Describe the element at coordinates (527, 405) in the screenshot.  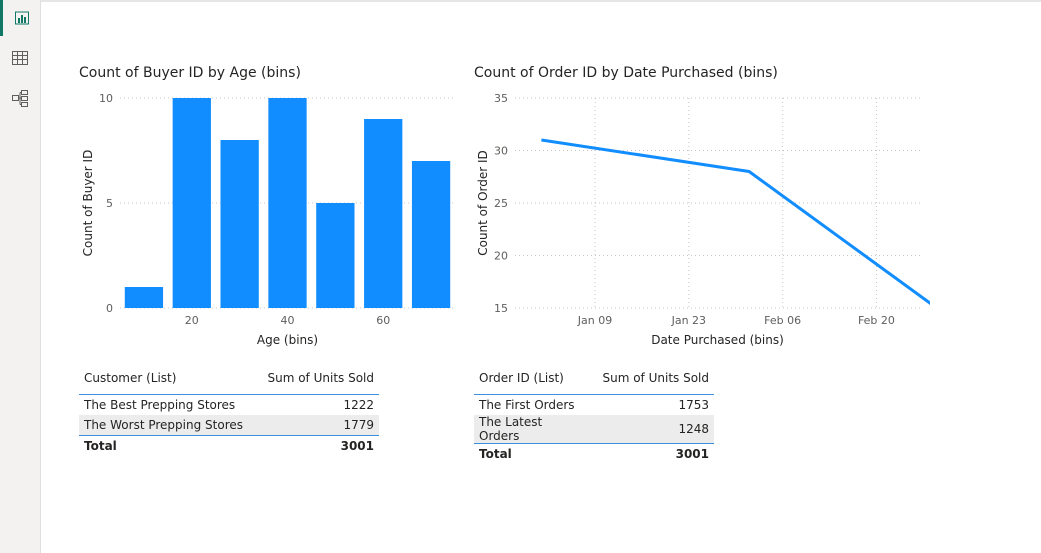
I see `order-cell: The First Orders` at that location.